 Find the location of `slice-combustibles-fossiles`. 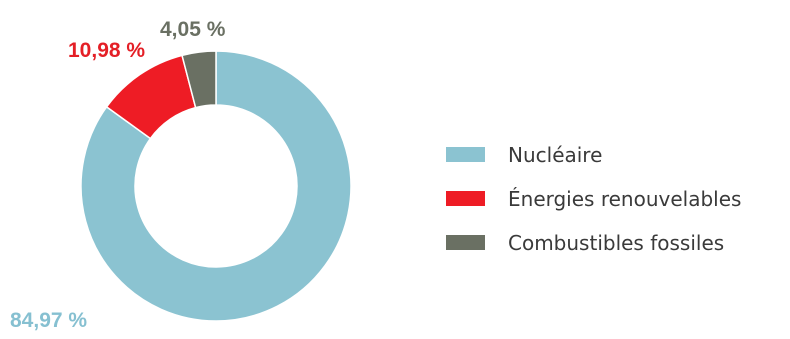

slice-combustibles-fossiles is located at coordinates (199, 79).